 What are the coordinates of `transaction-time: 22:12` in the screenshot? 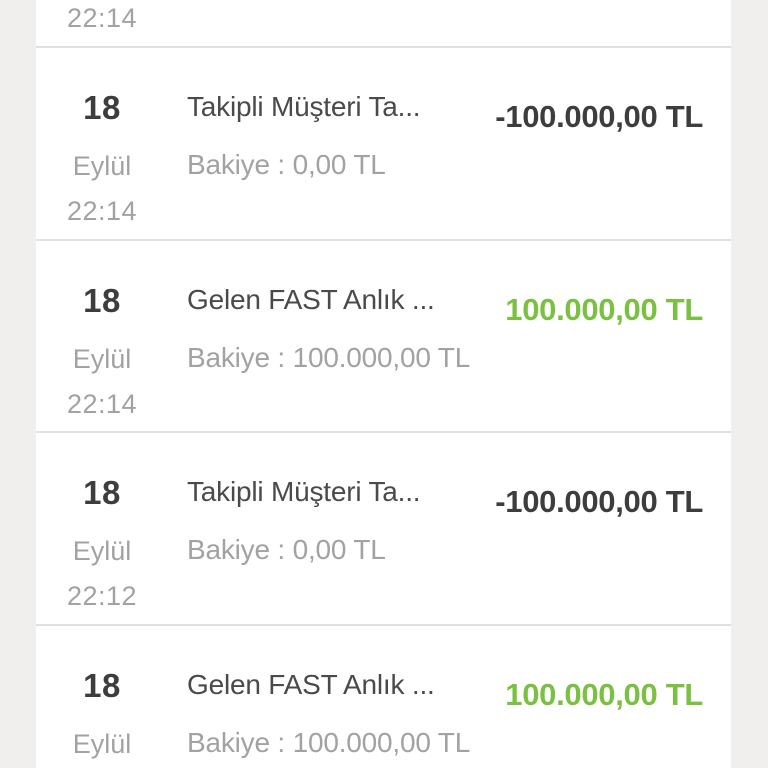 It's located at (102, 596).